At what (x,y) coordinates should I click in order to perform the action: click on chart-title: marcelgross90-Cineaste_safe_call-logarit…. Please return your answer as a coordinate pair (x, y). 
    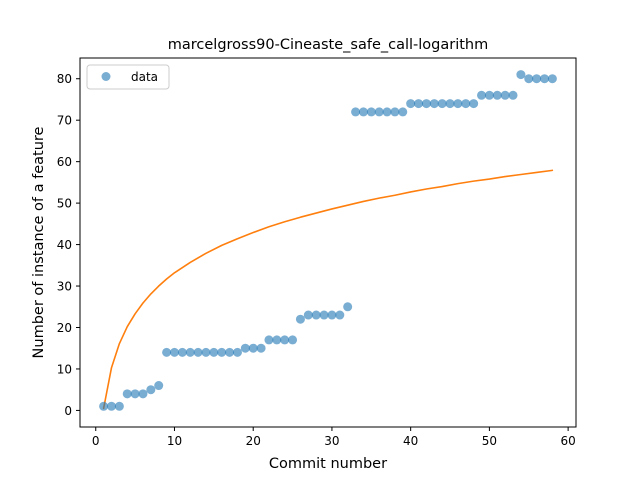
    Looking at the image, I should click on (328, 45).